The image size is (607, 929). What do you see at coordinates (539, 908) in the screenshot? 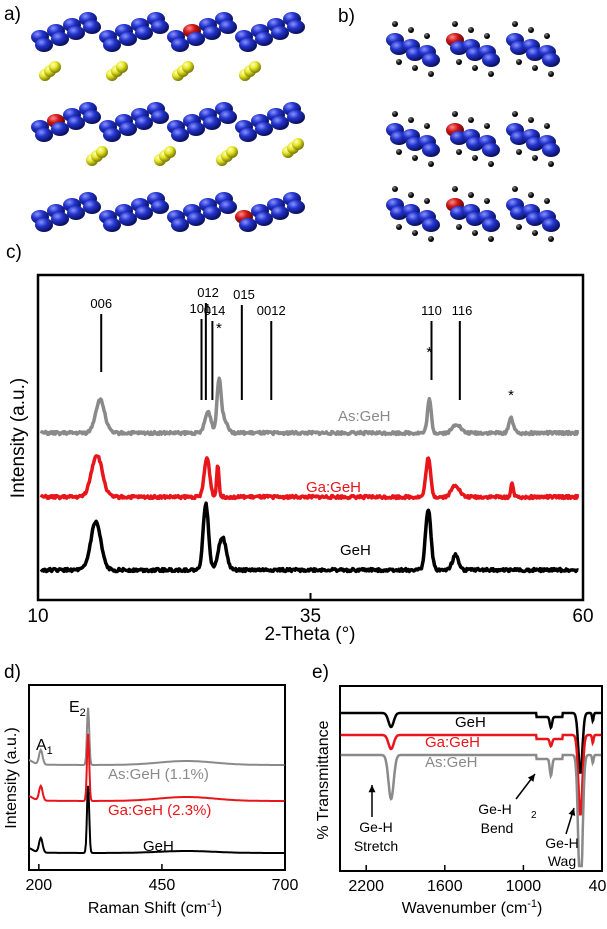
I see `ftir-xlabel-close: )` at bounding box center [539, 908].